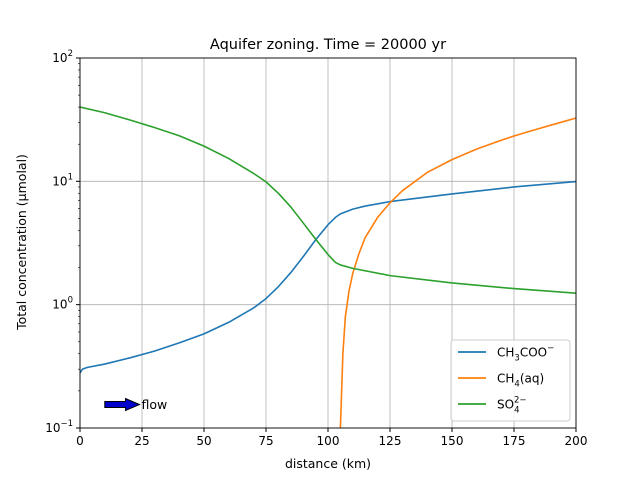 Image resolution: width=640 pixels, height=480 pixels. I want to click on legend-label-1: CH3COO−, so click(525, 354).